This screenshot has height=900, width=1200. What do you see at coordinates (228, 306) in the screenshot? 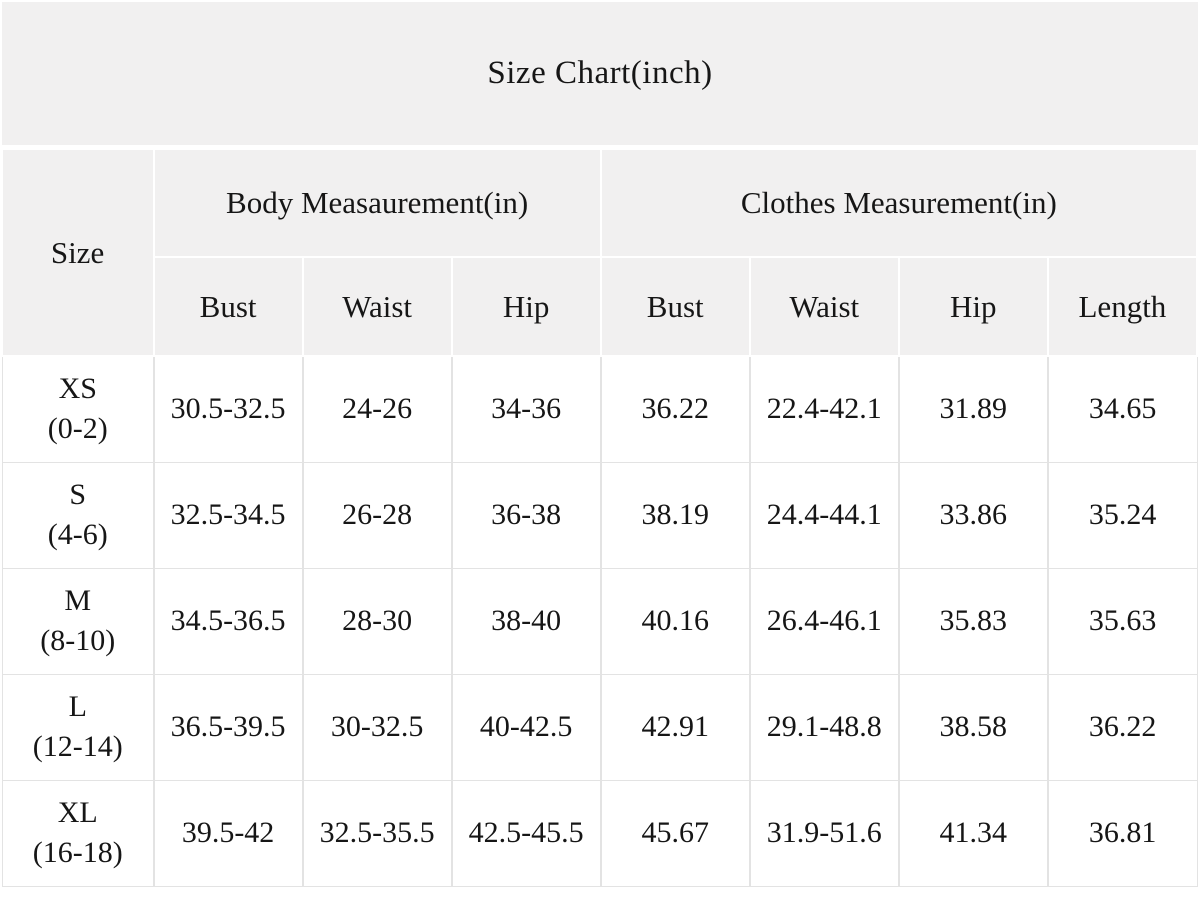
I see `body-bust-header: Bust` at bounding box center [228, 306].